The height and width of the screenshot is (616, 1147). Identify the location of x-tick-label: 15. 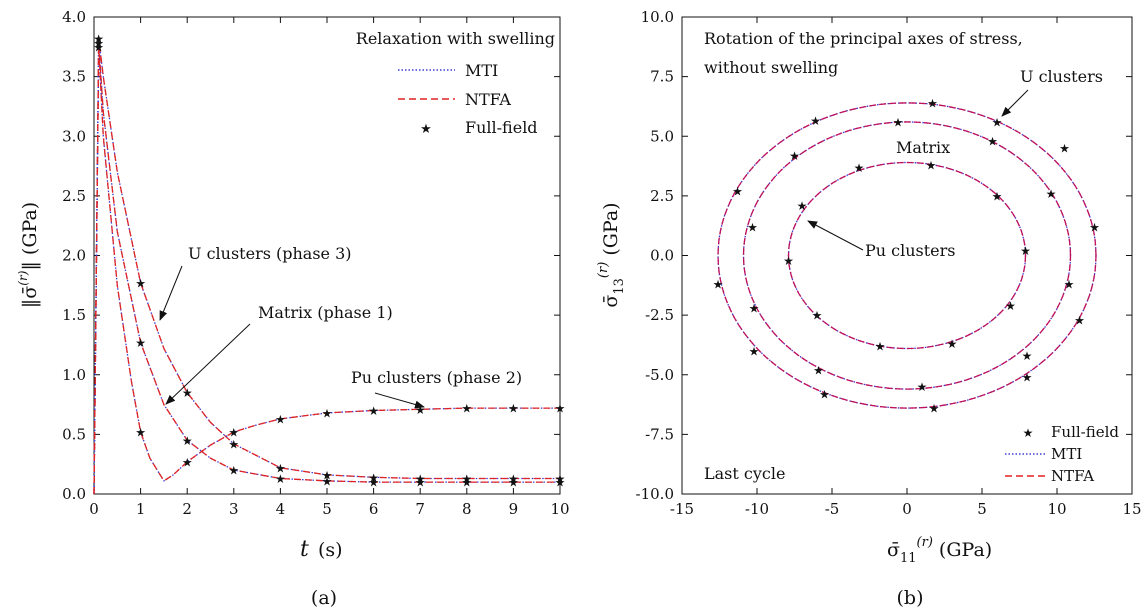
(1131, 509).